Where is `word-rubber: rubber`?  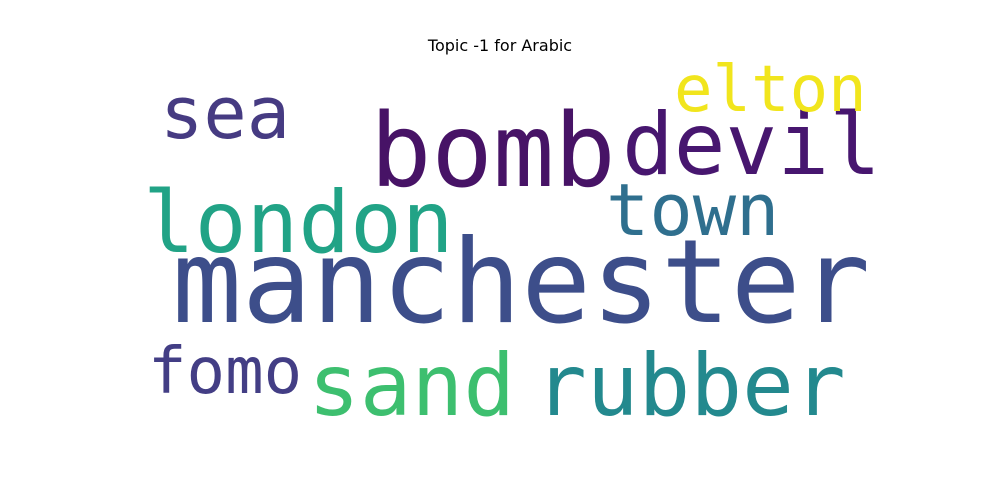 word-rubber: rubber is located at coordinates (690, 386).